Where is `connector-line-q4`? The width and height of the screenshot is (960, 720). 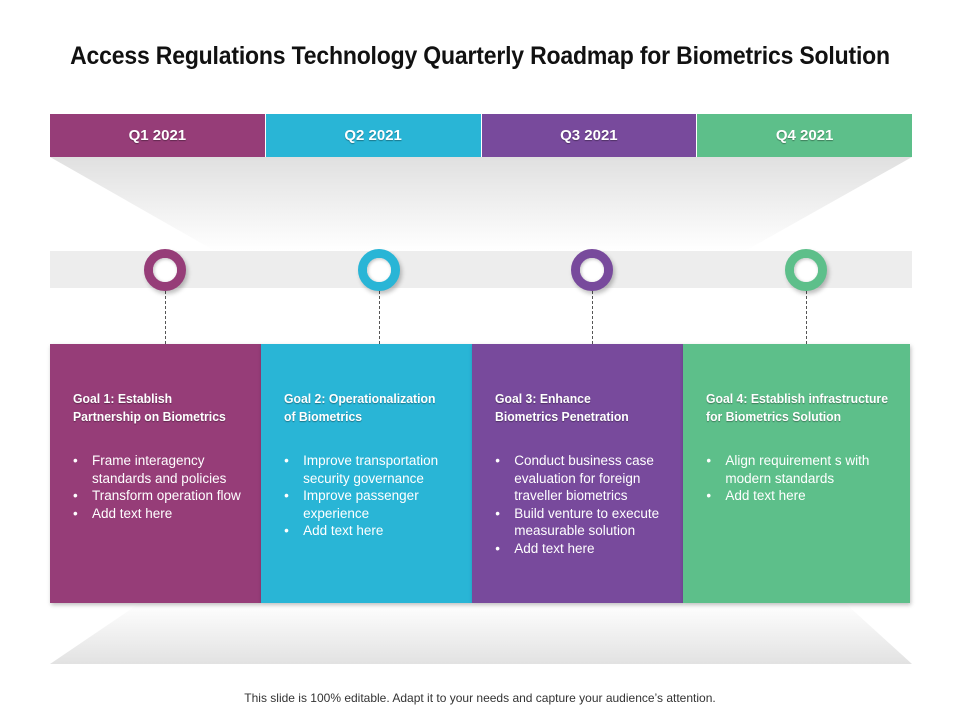
connector-line-q4 is located at coordinates (806, 317).